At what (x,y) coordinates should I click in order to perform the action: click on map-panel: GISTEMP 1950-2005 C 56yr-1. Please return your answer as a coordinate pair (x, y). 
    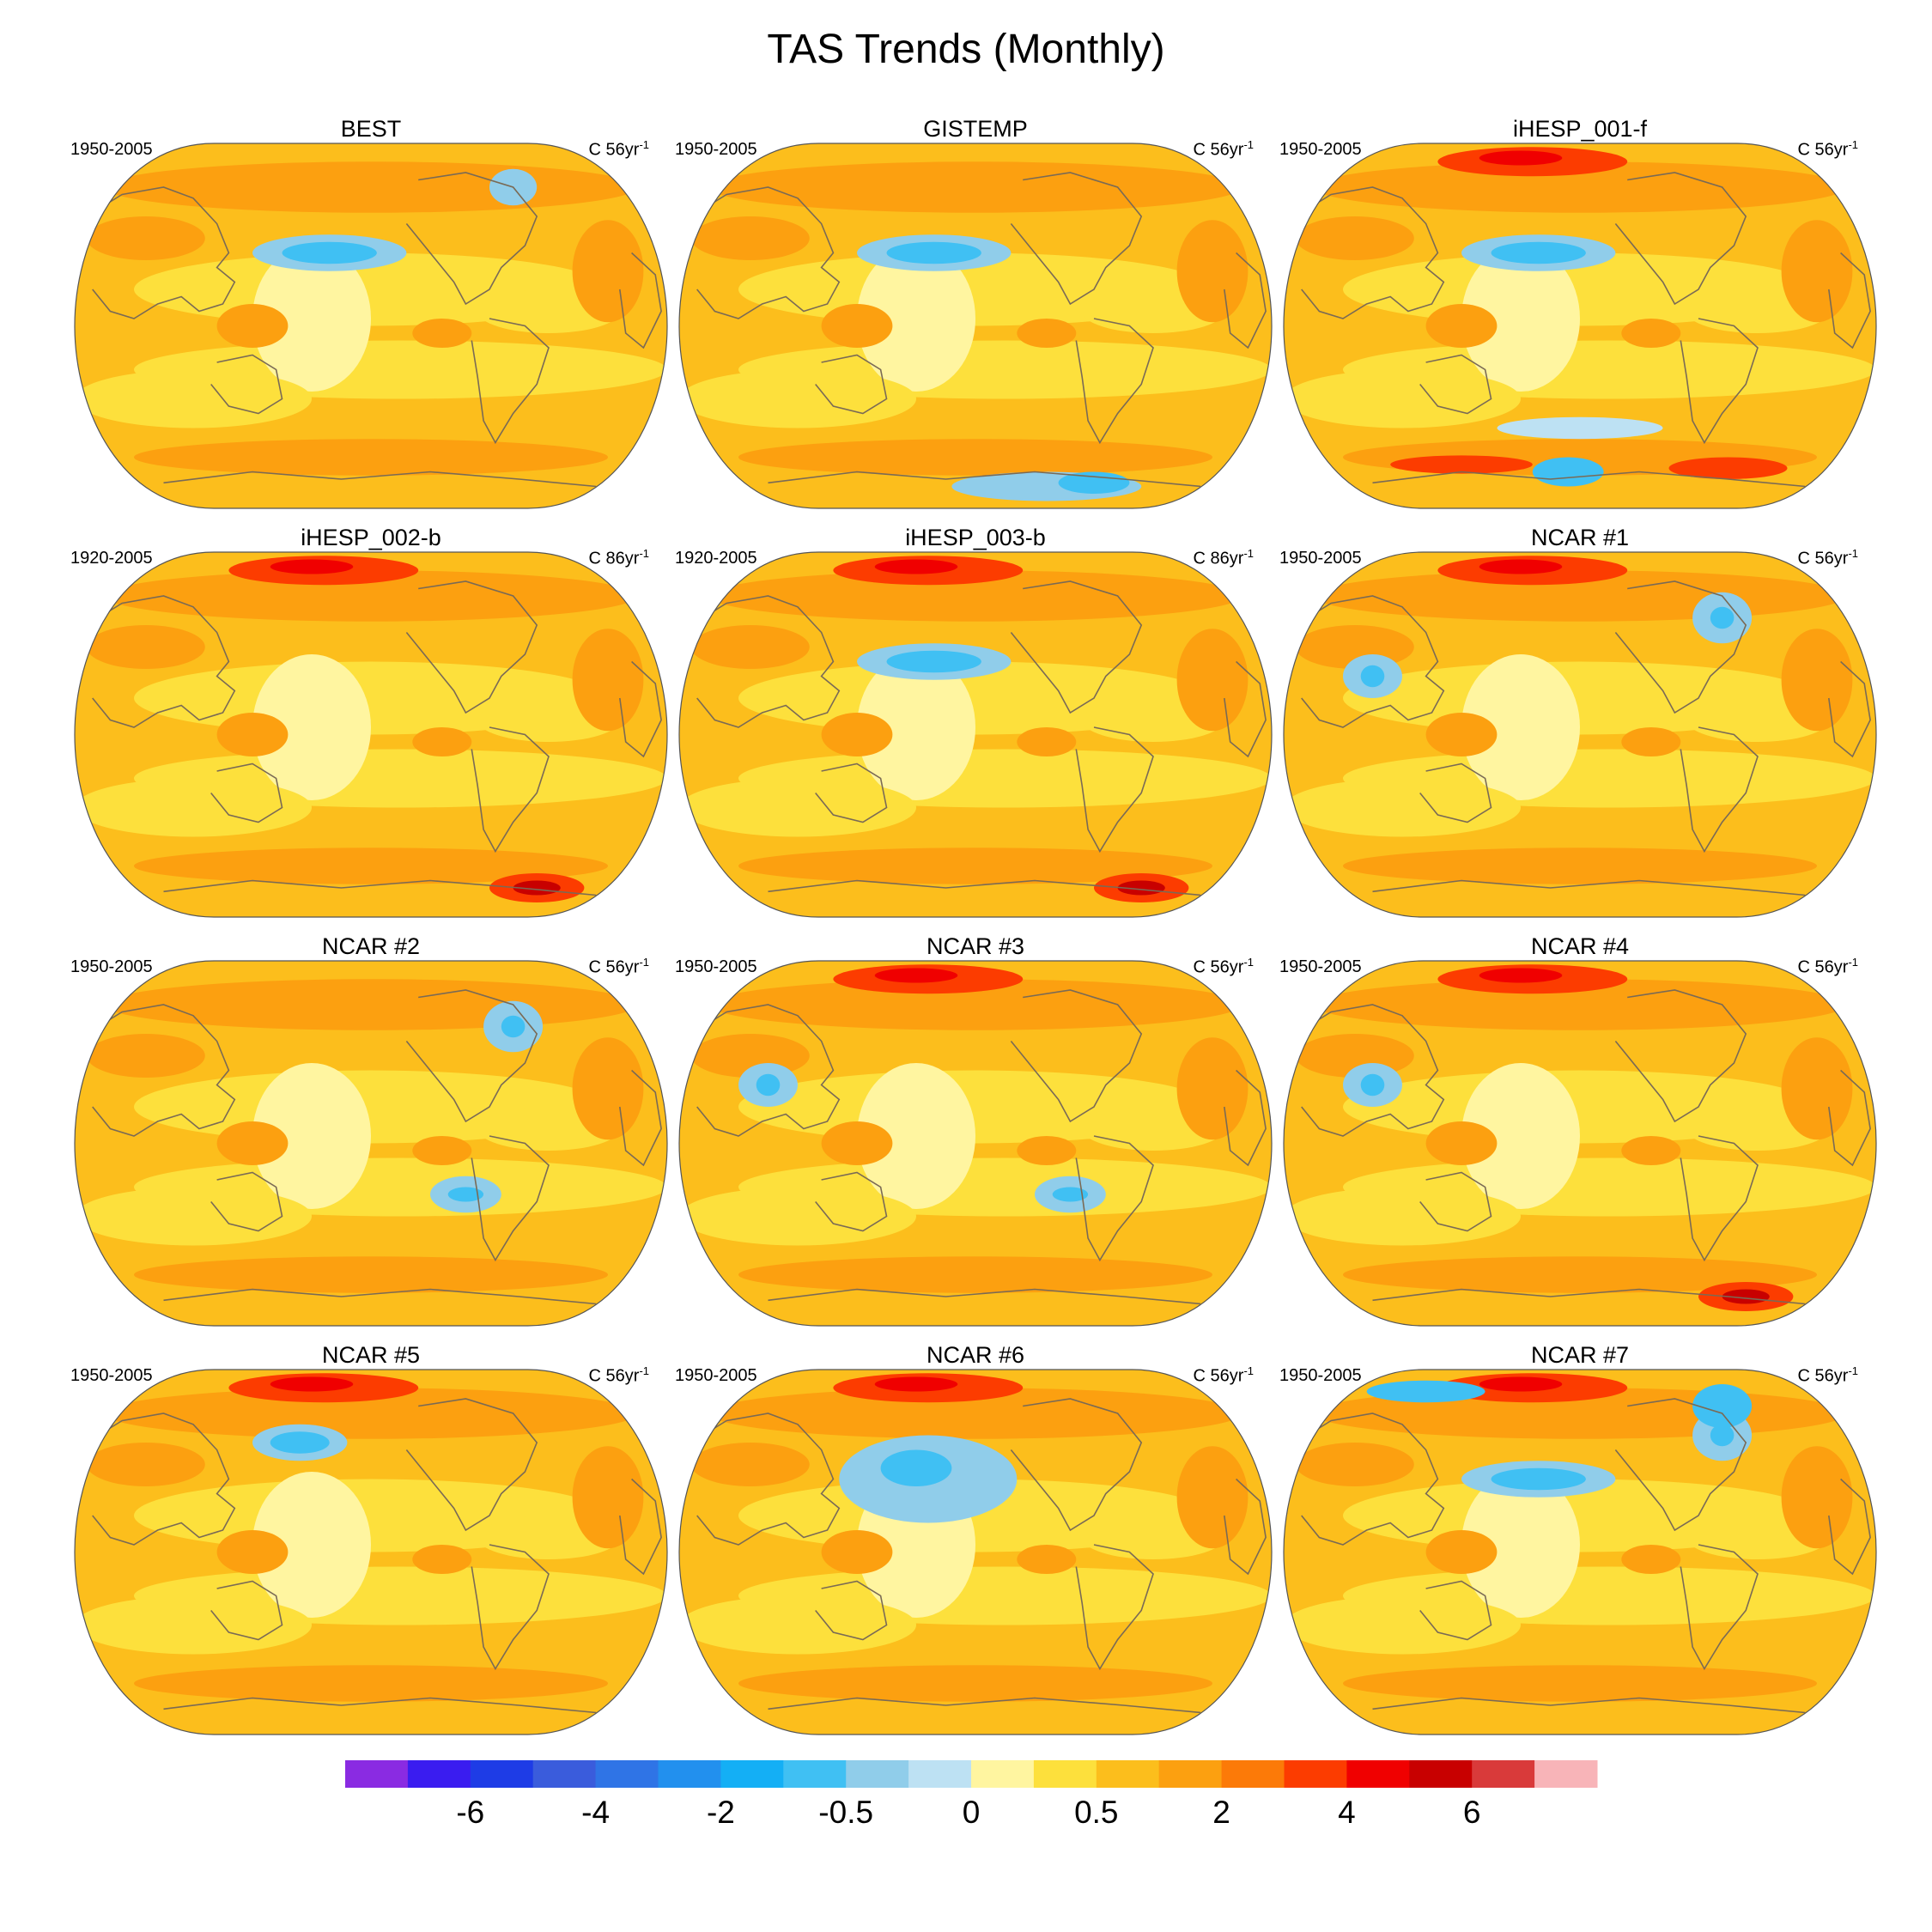
    Looking at the image, I should click on (974, 317).